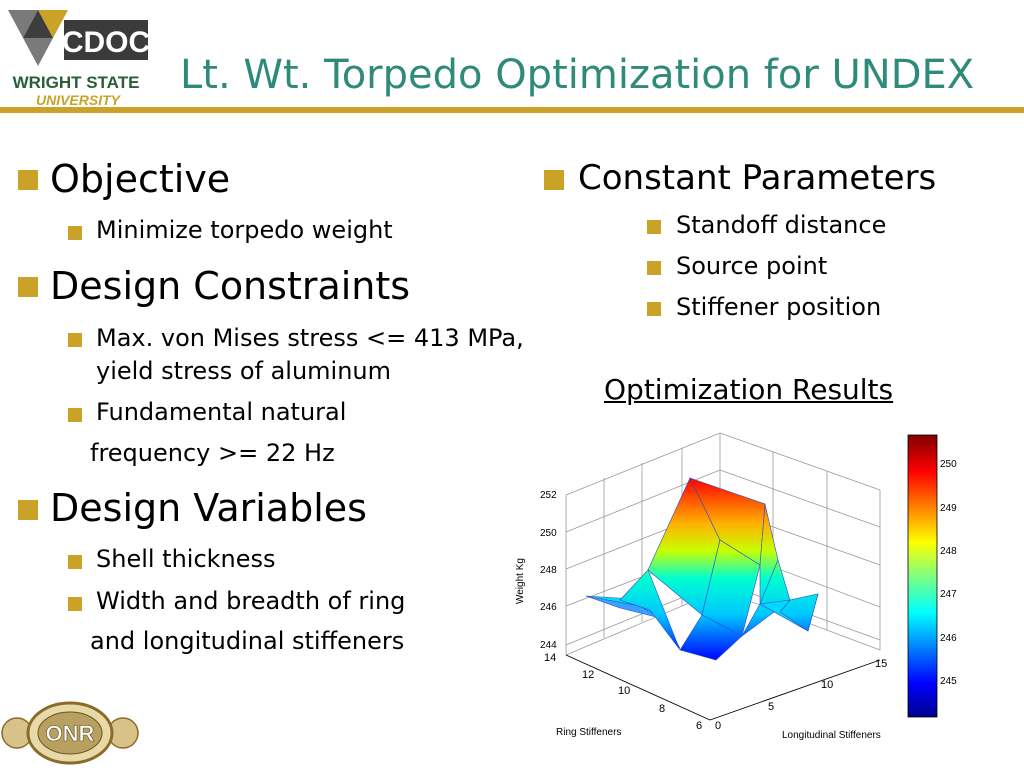 Image resolution: width=1024 pixels, height=768 pixels. I want to click on slide-title: Lt. Wt. Torpedo Optimization for UNDEX, so click(577, 75).